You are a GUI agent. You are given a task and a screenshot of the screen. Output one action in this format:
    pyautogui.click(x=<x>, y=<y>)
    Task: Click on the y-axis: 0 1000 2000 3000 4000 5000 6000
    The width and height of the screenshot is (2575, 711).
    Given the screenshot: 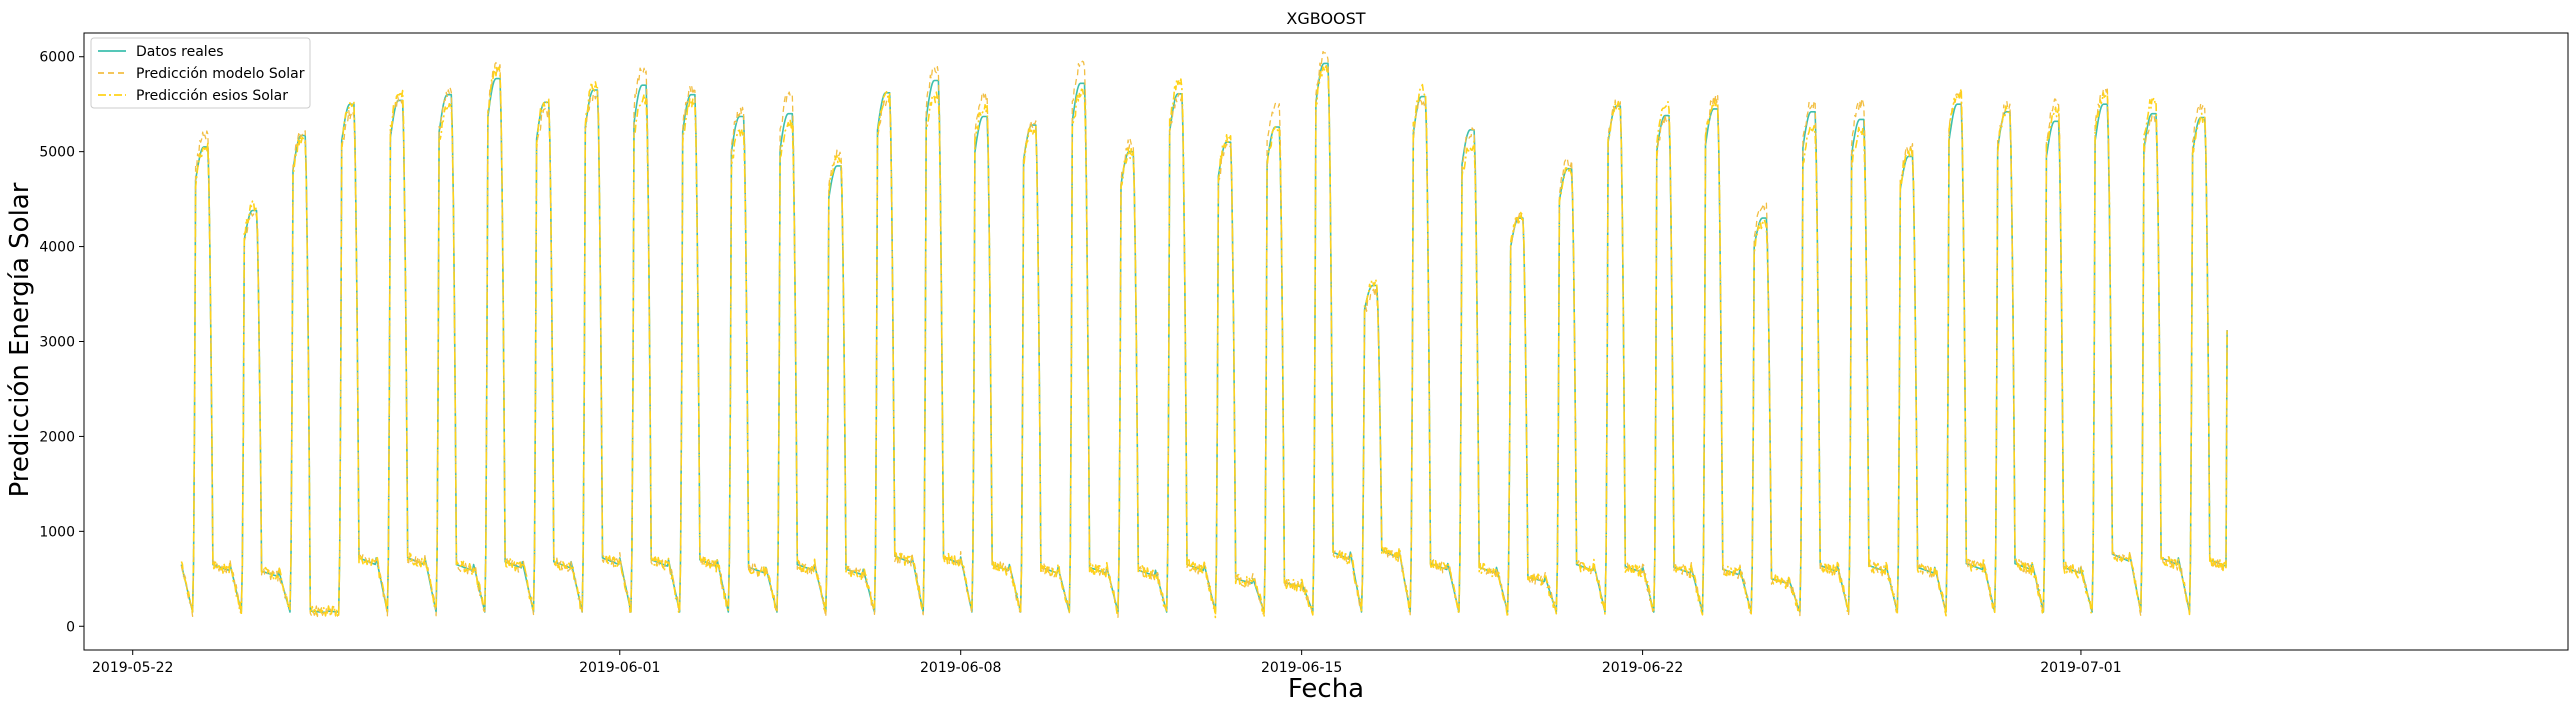 What is the action you would take?
    pyautogui.click(x=61, y=342)
    